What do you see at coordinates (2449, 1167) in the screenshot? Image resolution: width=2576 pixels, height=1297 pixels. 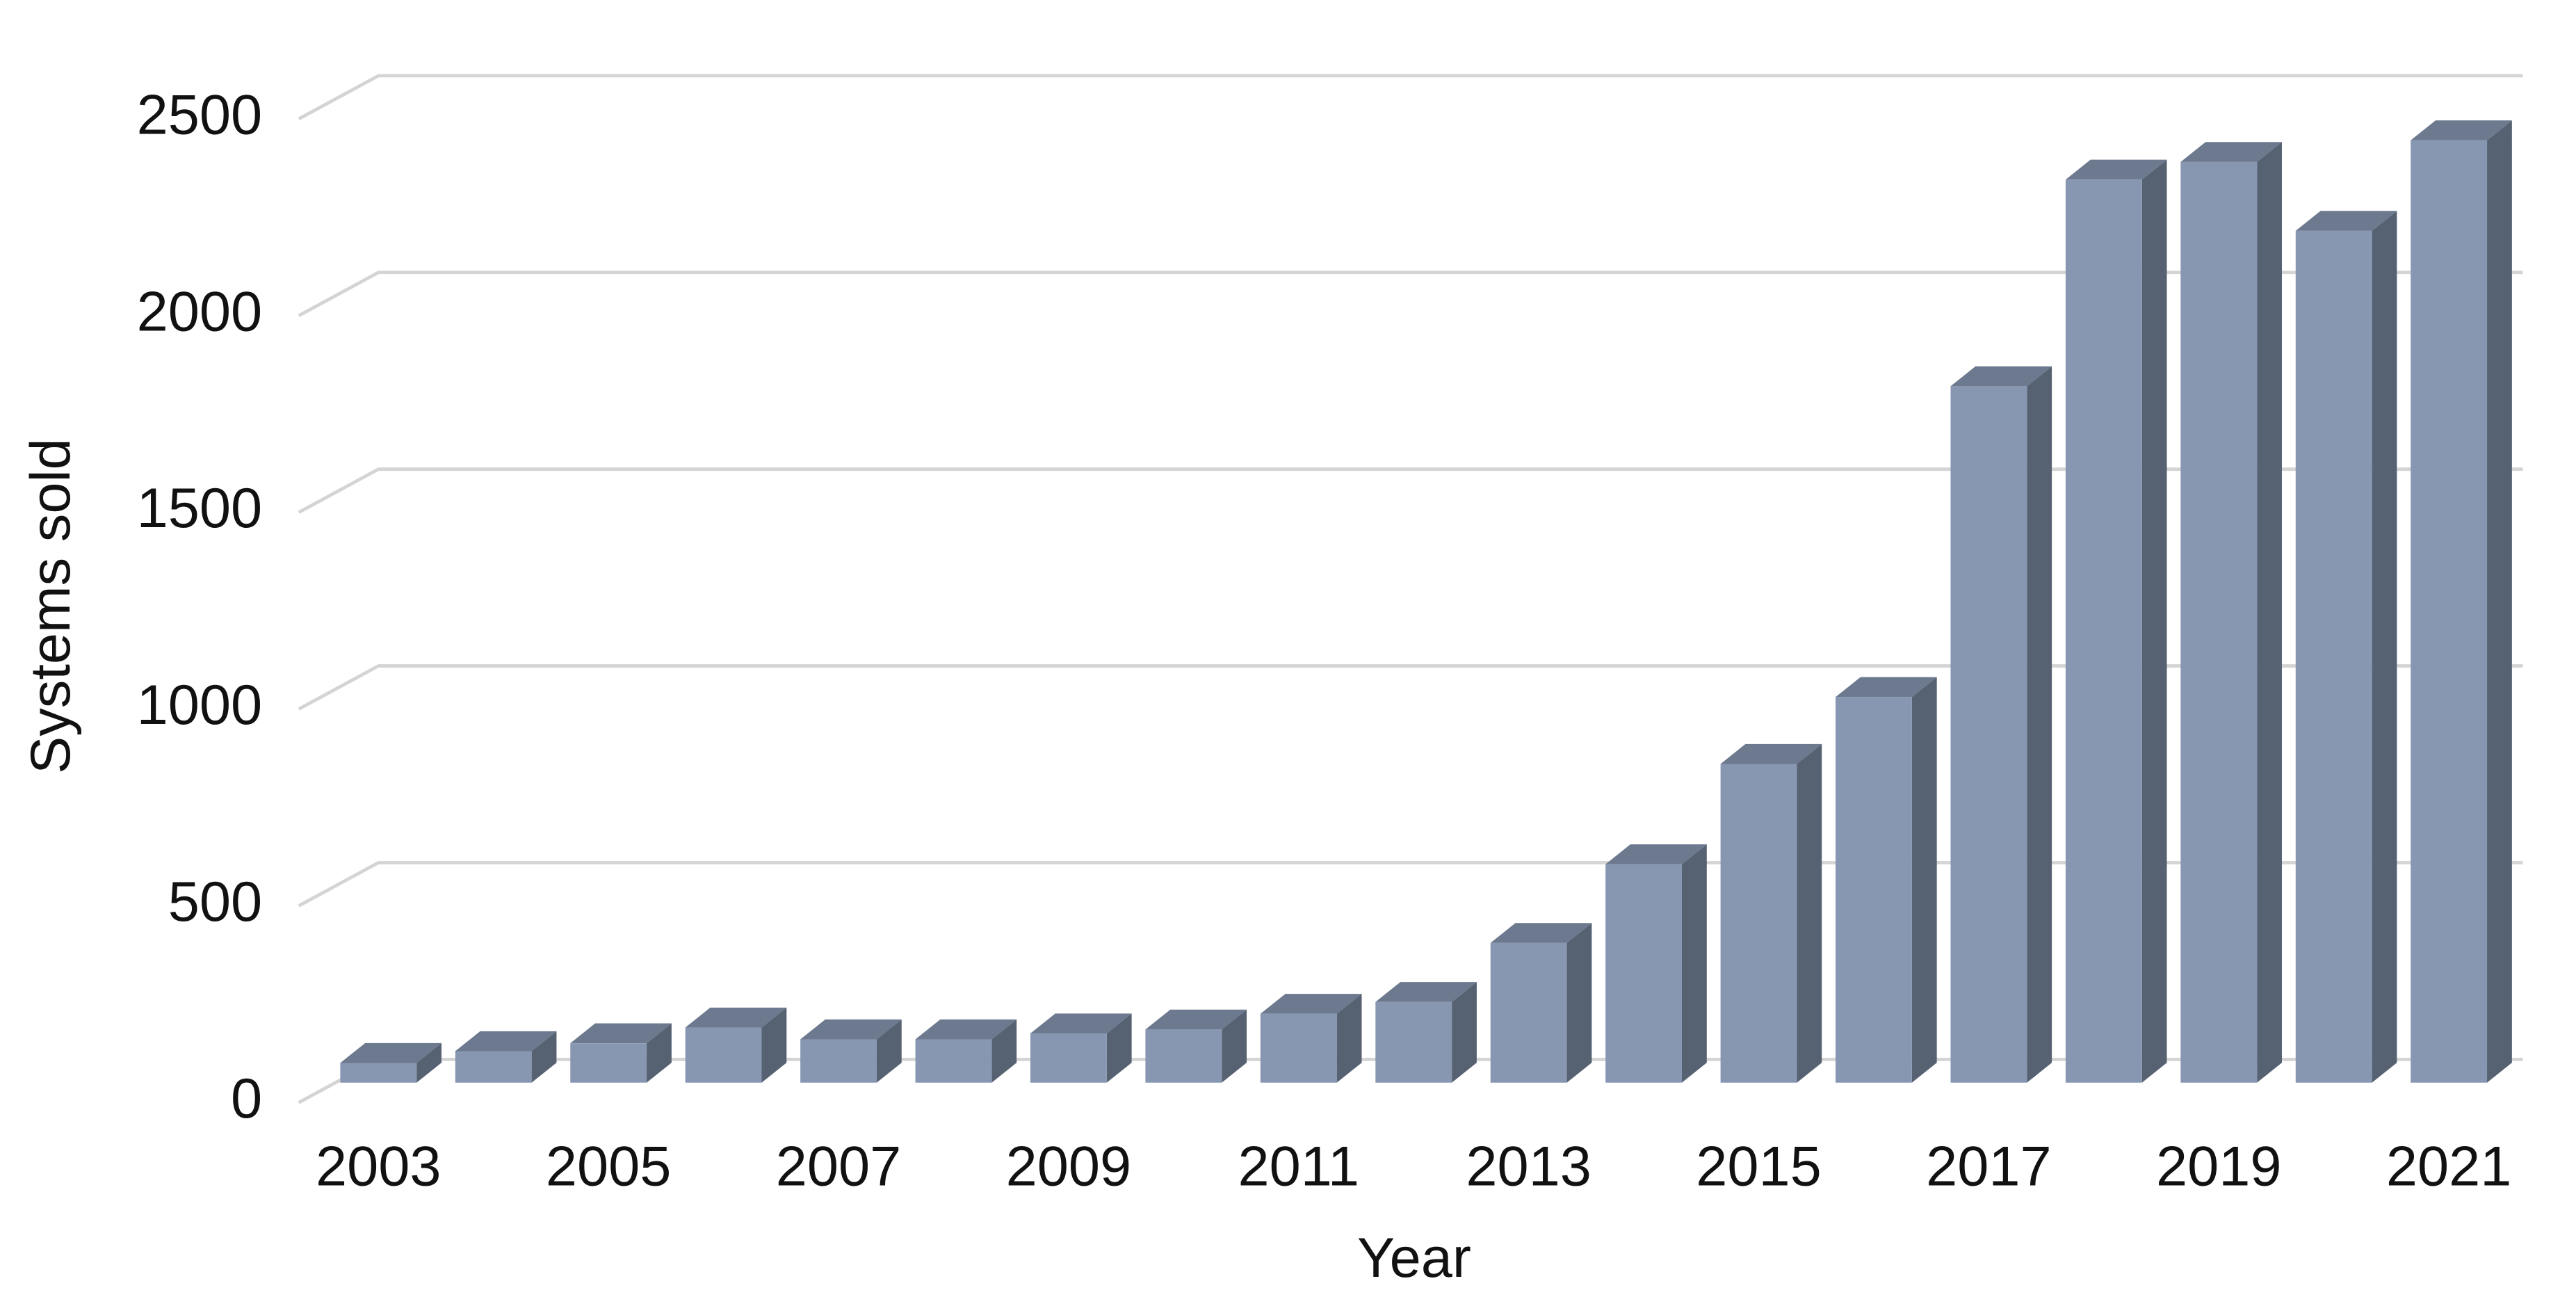 I see `x-tick-label: 2021` at bounding box center [2449, 1167].